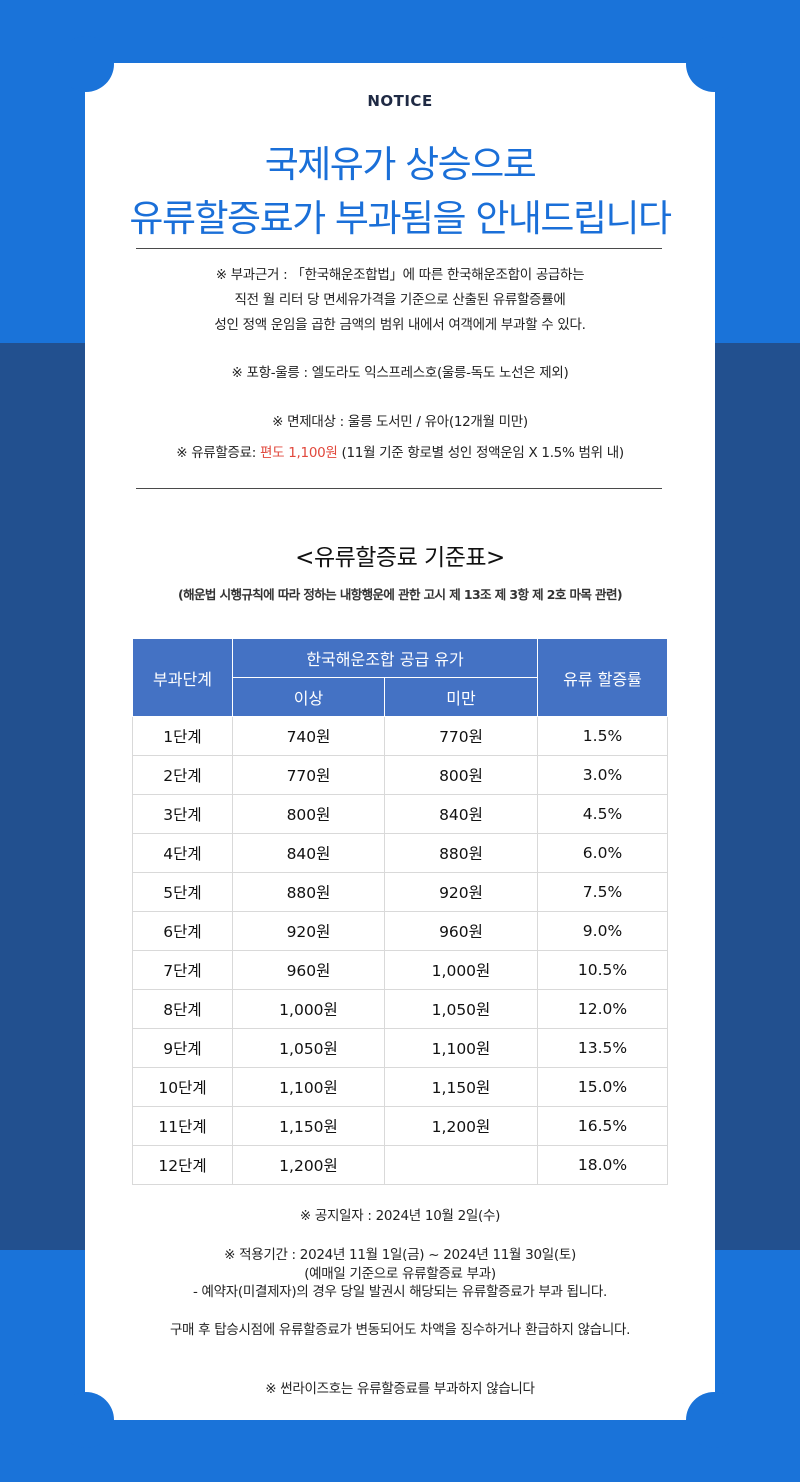 Image resolution: width=800 pixels, height=1482 pixels. What do you see at coordinates (385, 658) in the screenshot?
I see `header-supply-price: 한국해운조합 공급 유가` at bounding box center [385, 658].